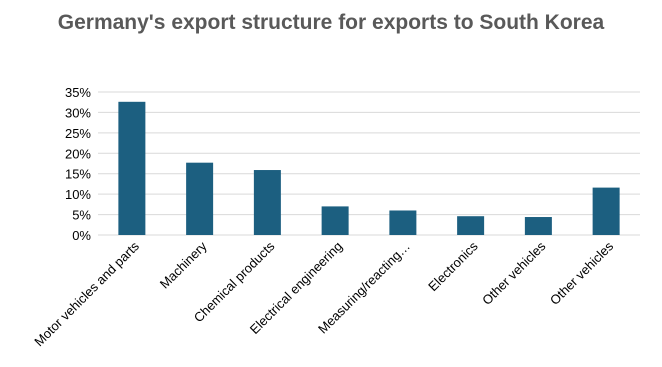  What do you see at coordinates (78, 174) in the screenshot?
I see `y-tick-label: 15%` at bounding box center [78, 174].